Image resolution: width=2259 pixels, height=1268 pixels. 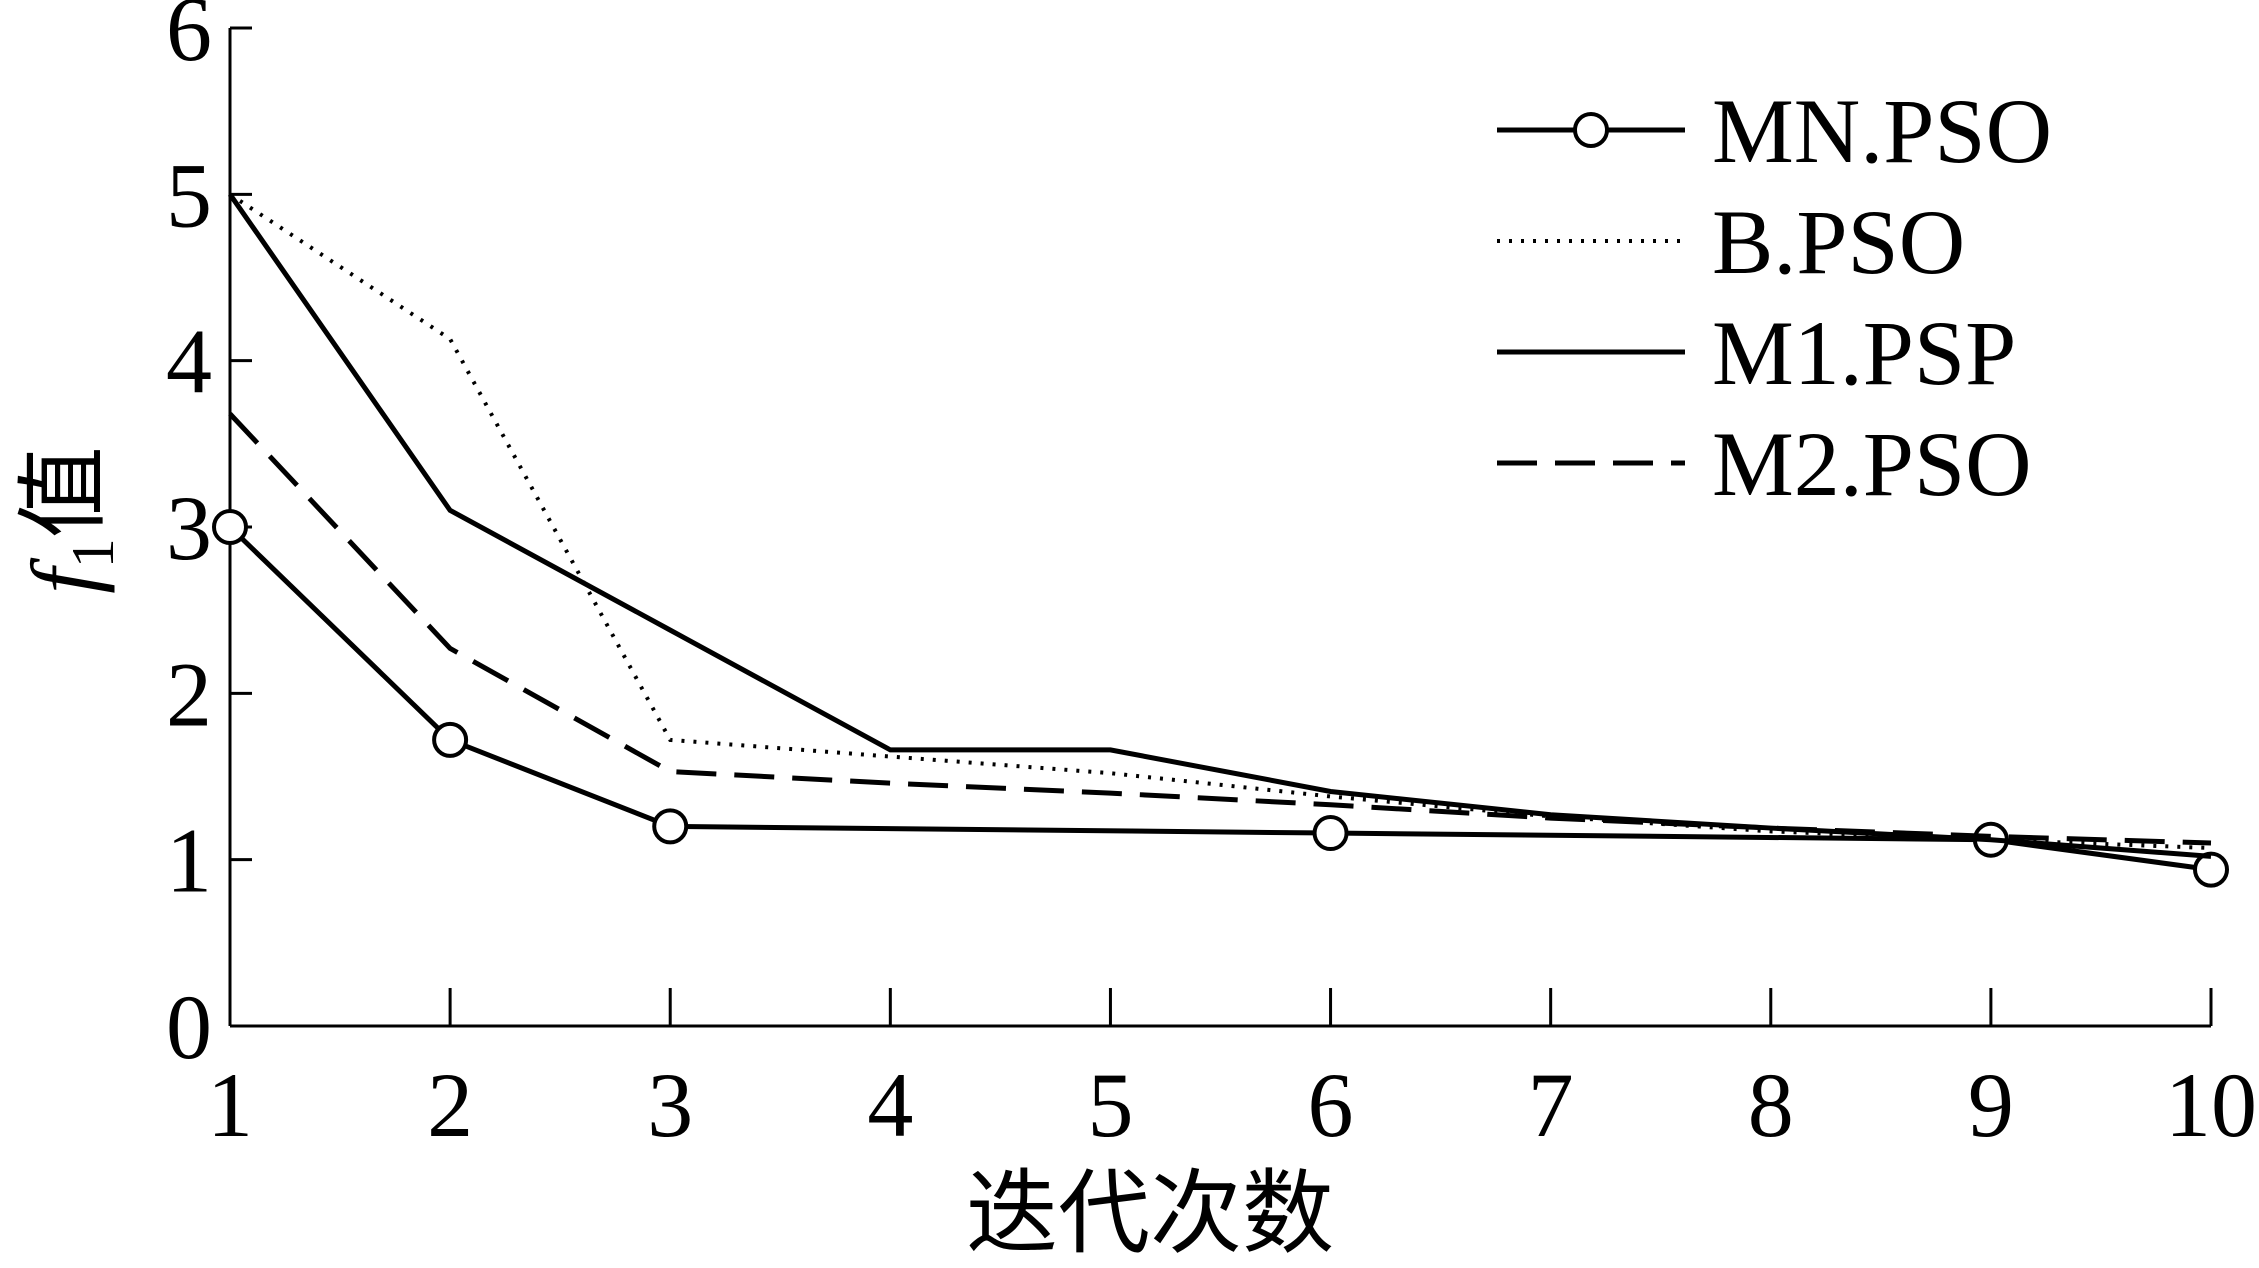 What do you see at coordinates (189, 362) in the screenshot?
I see `y-tick-label: 4` at bounding box center [189, 362].